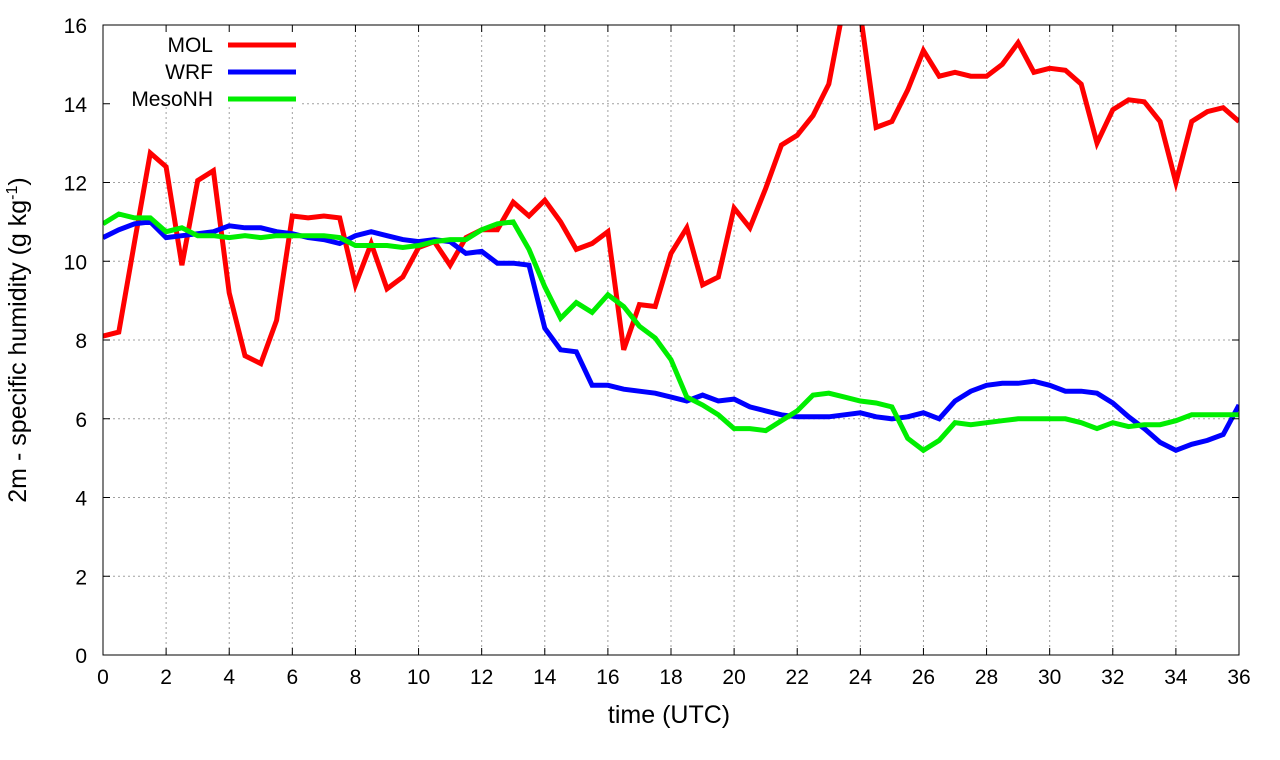  What do you see at coordinates (213, 72) in the screenshot?
I see `legend: MOL WRF MesoNH` at bounding box center [213, 72].